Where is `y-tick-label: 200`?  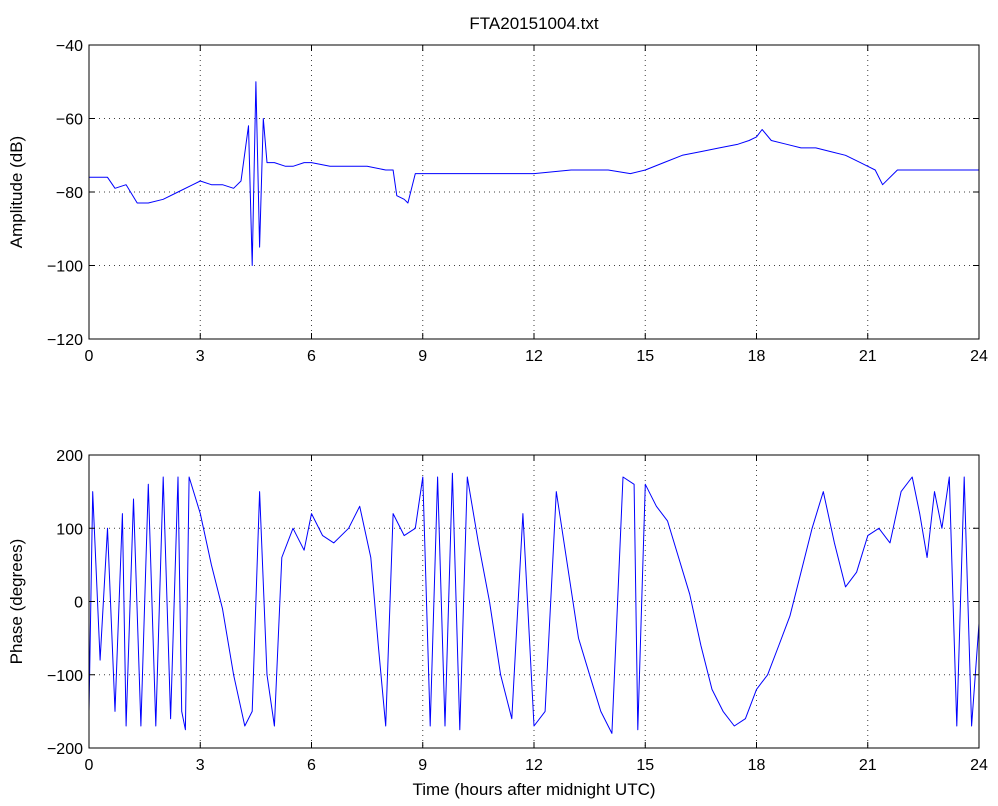 y-tick-label: 200 is located at coordinates (69, 456).